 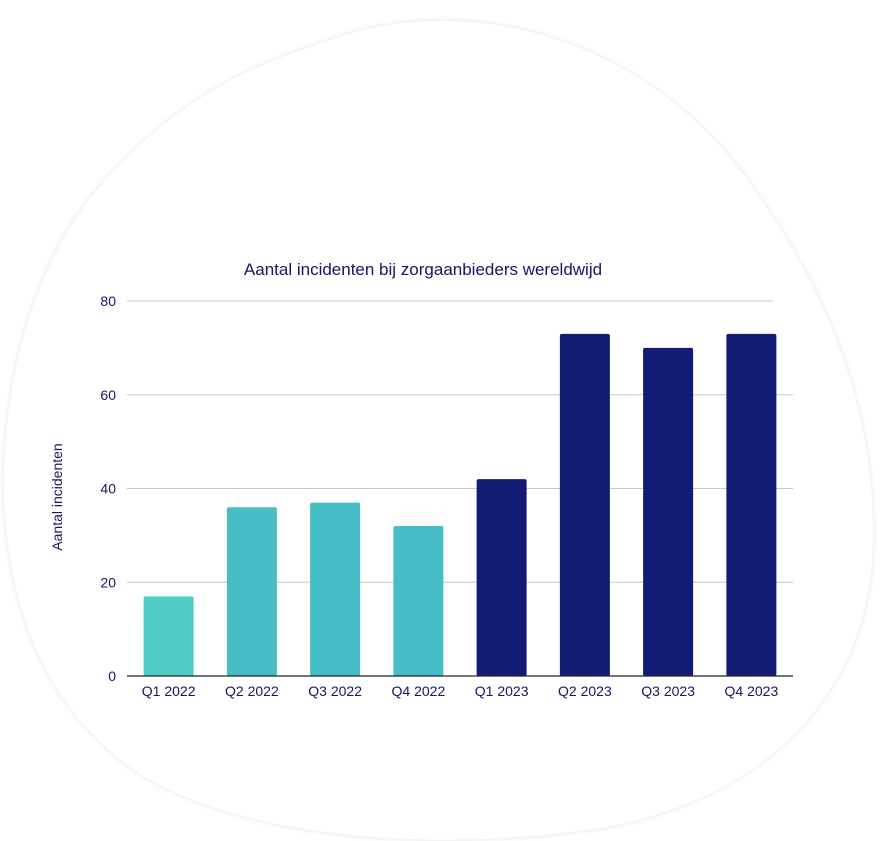 What do you see at coordinates (112, 676) in the screenshot?
I see `y-tick-label: 0` at bounding box center [112, 676].